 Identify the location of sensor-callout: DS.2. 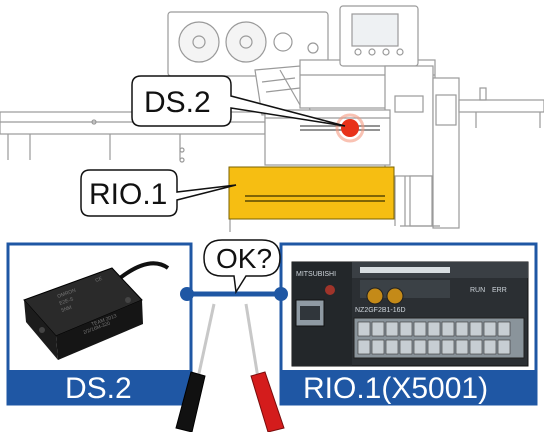
(238, 101).